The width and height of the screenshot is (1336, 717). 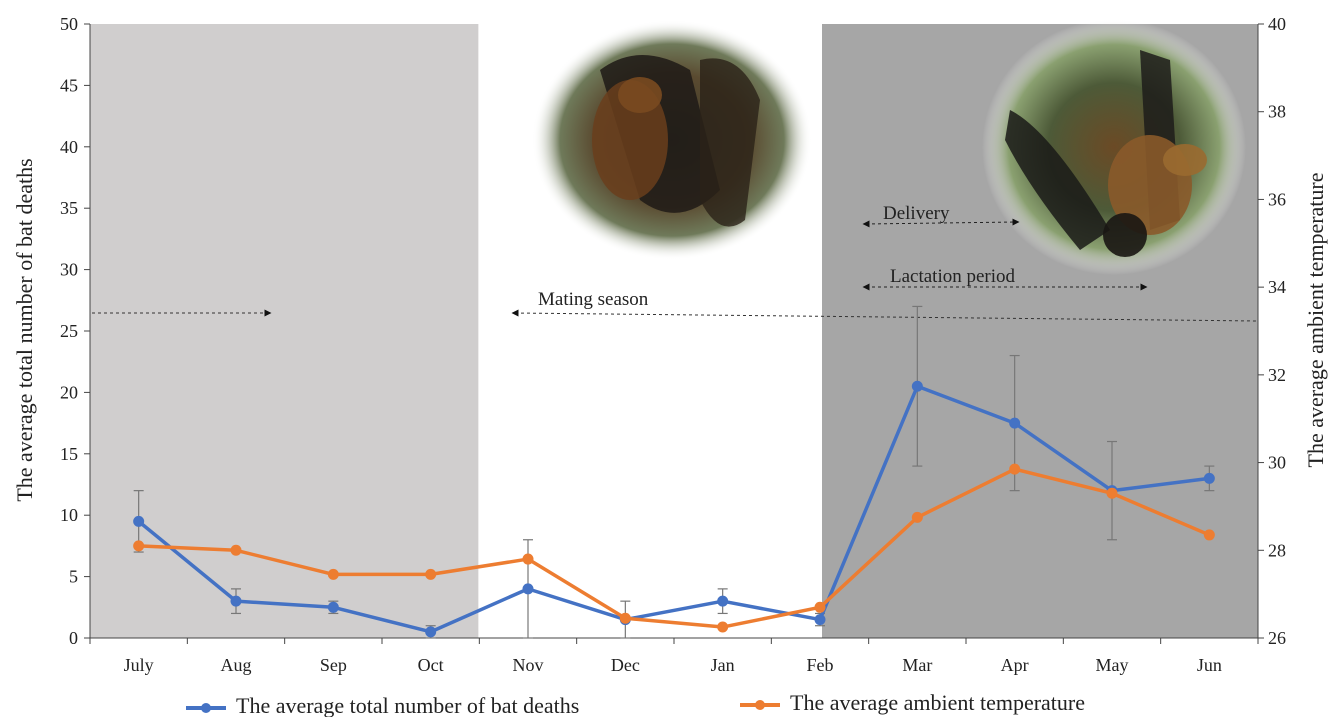 I want to click on y-tick-label: 35, so click(x=69, y=208).